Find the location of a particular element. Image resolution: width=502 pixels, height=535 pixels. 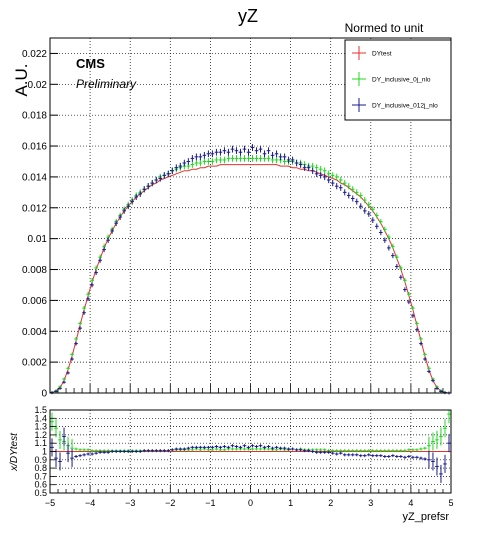

x-axis-label: yZ_prefsr is located at coordinates (426, 517).